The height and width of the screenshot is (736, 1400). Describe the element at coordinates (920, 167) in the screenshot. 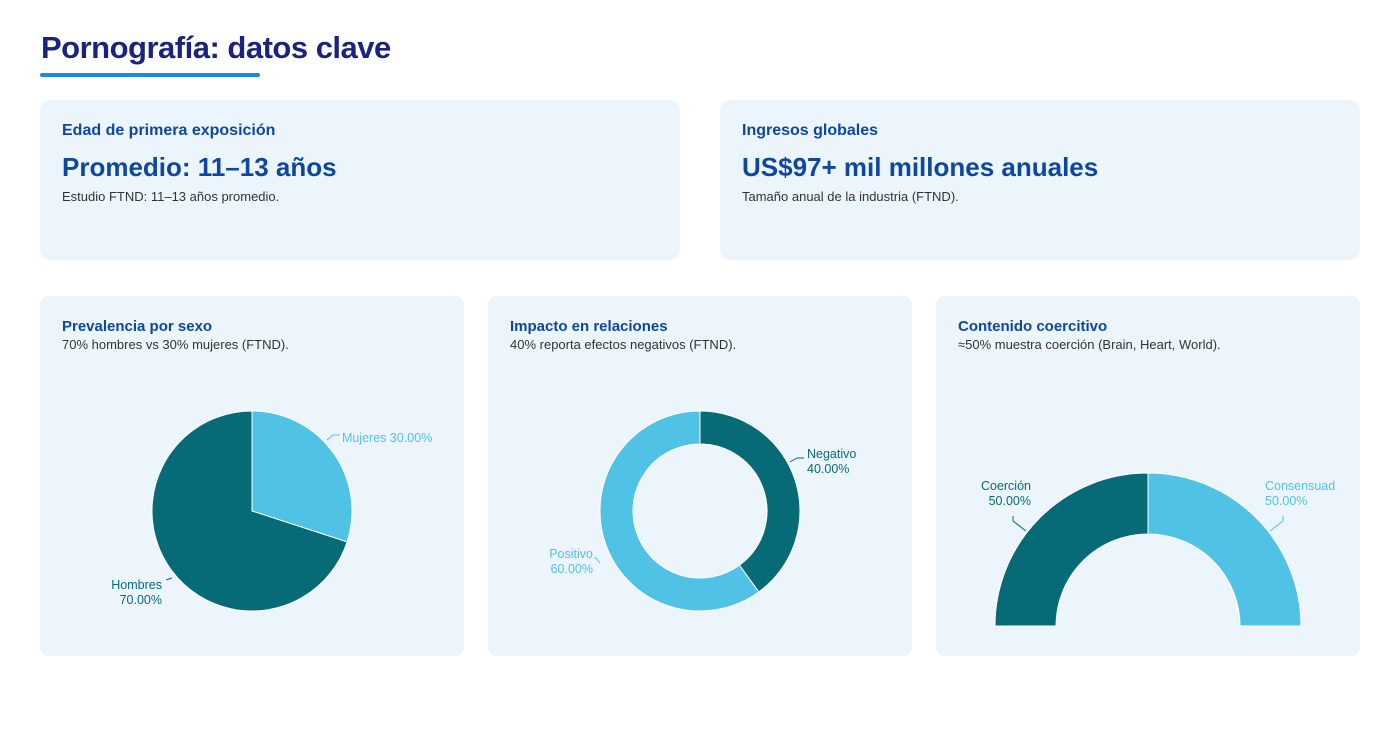

I see `kpi-value: US$97+ mil millones anuales` at that location.